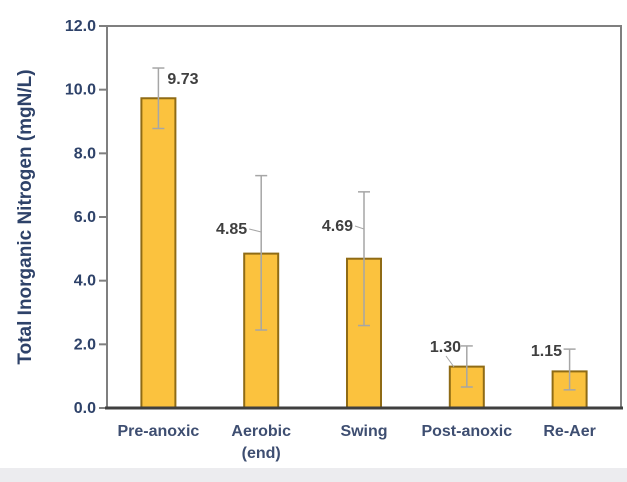 The width and height of the screenshot is (627, 482). I want to click on y-tick-label: 4.0, so click(85, 281).